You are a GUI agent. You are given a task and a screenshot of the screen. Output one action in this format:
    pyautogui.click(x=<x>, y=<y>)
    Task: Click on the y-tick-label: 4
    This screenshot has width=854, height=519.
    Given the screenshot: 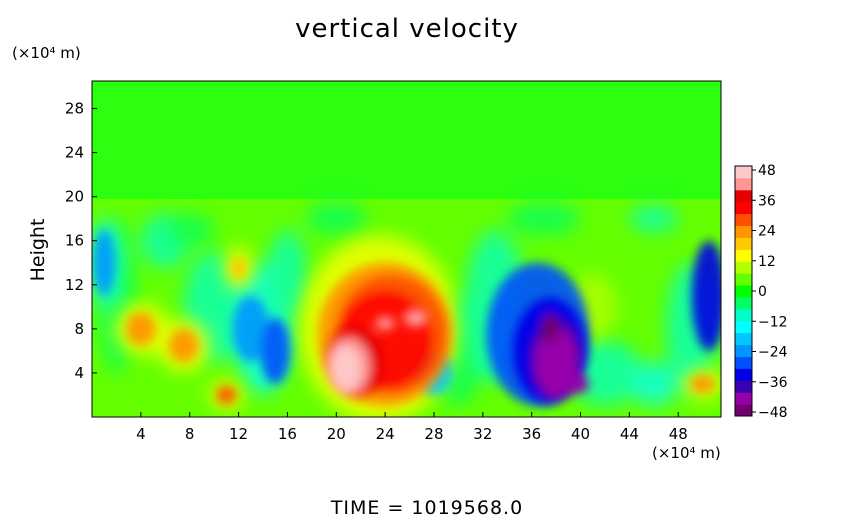 What is the action you would take?
    pyautogui.click(x=79, y=373)
    